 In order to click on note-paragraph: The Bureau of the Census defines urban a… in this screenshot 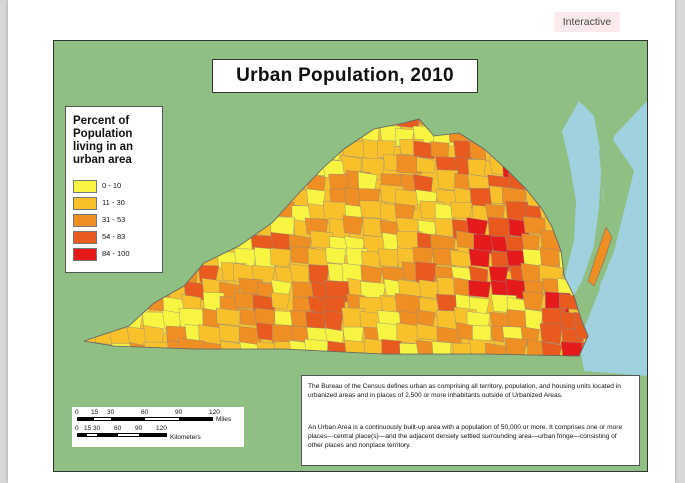, I will do `click(464, 391)`.